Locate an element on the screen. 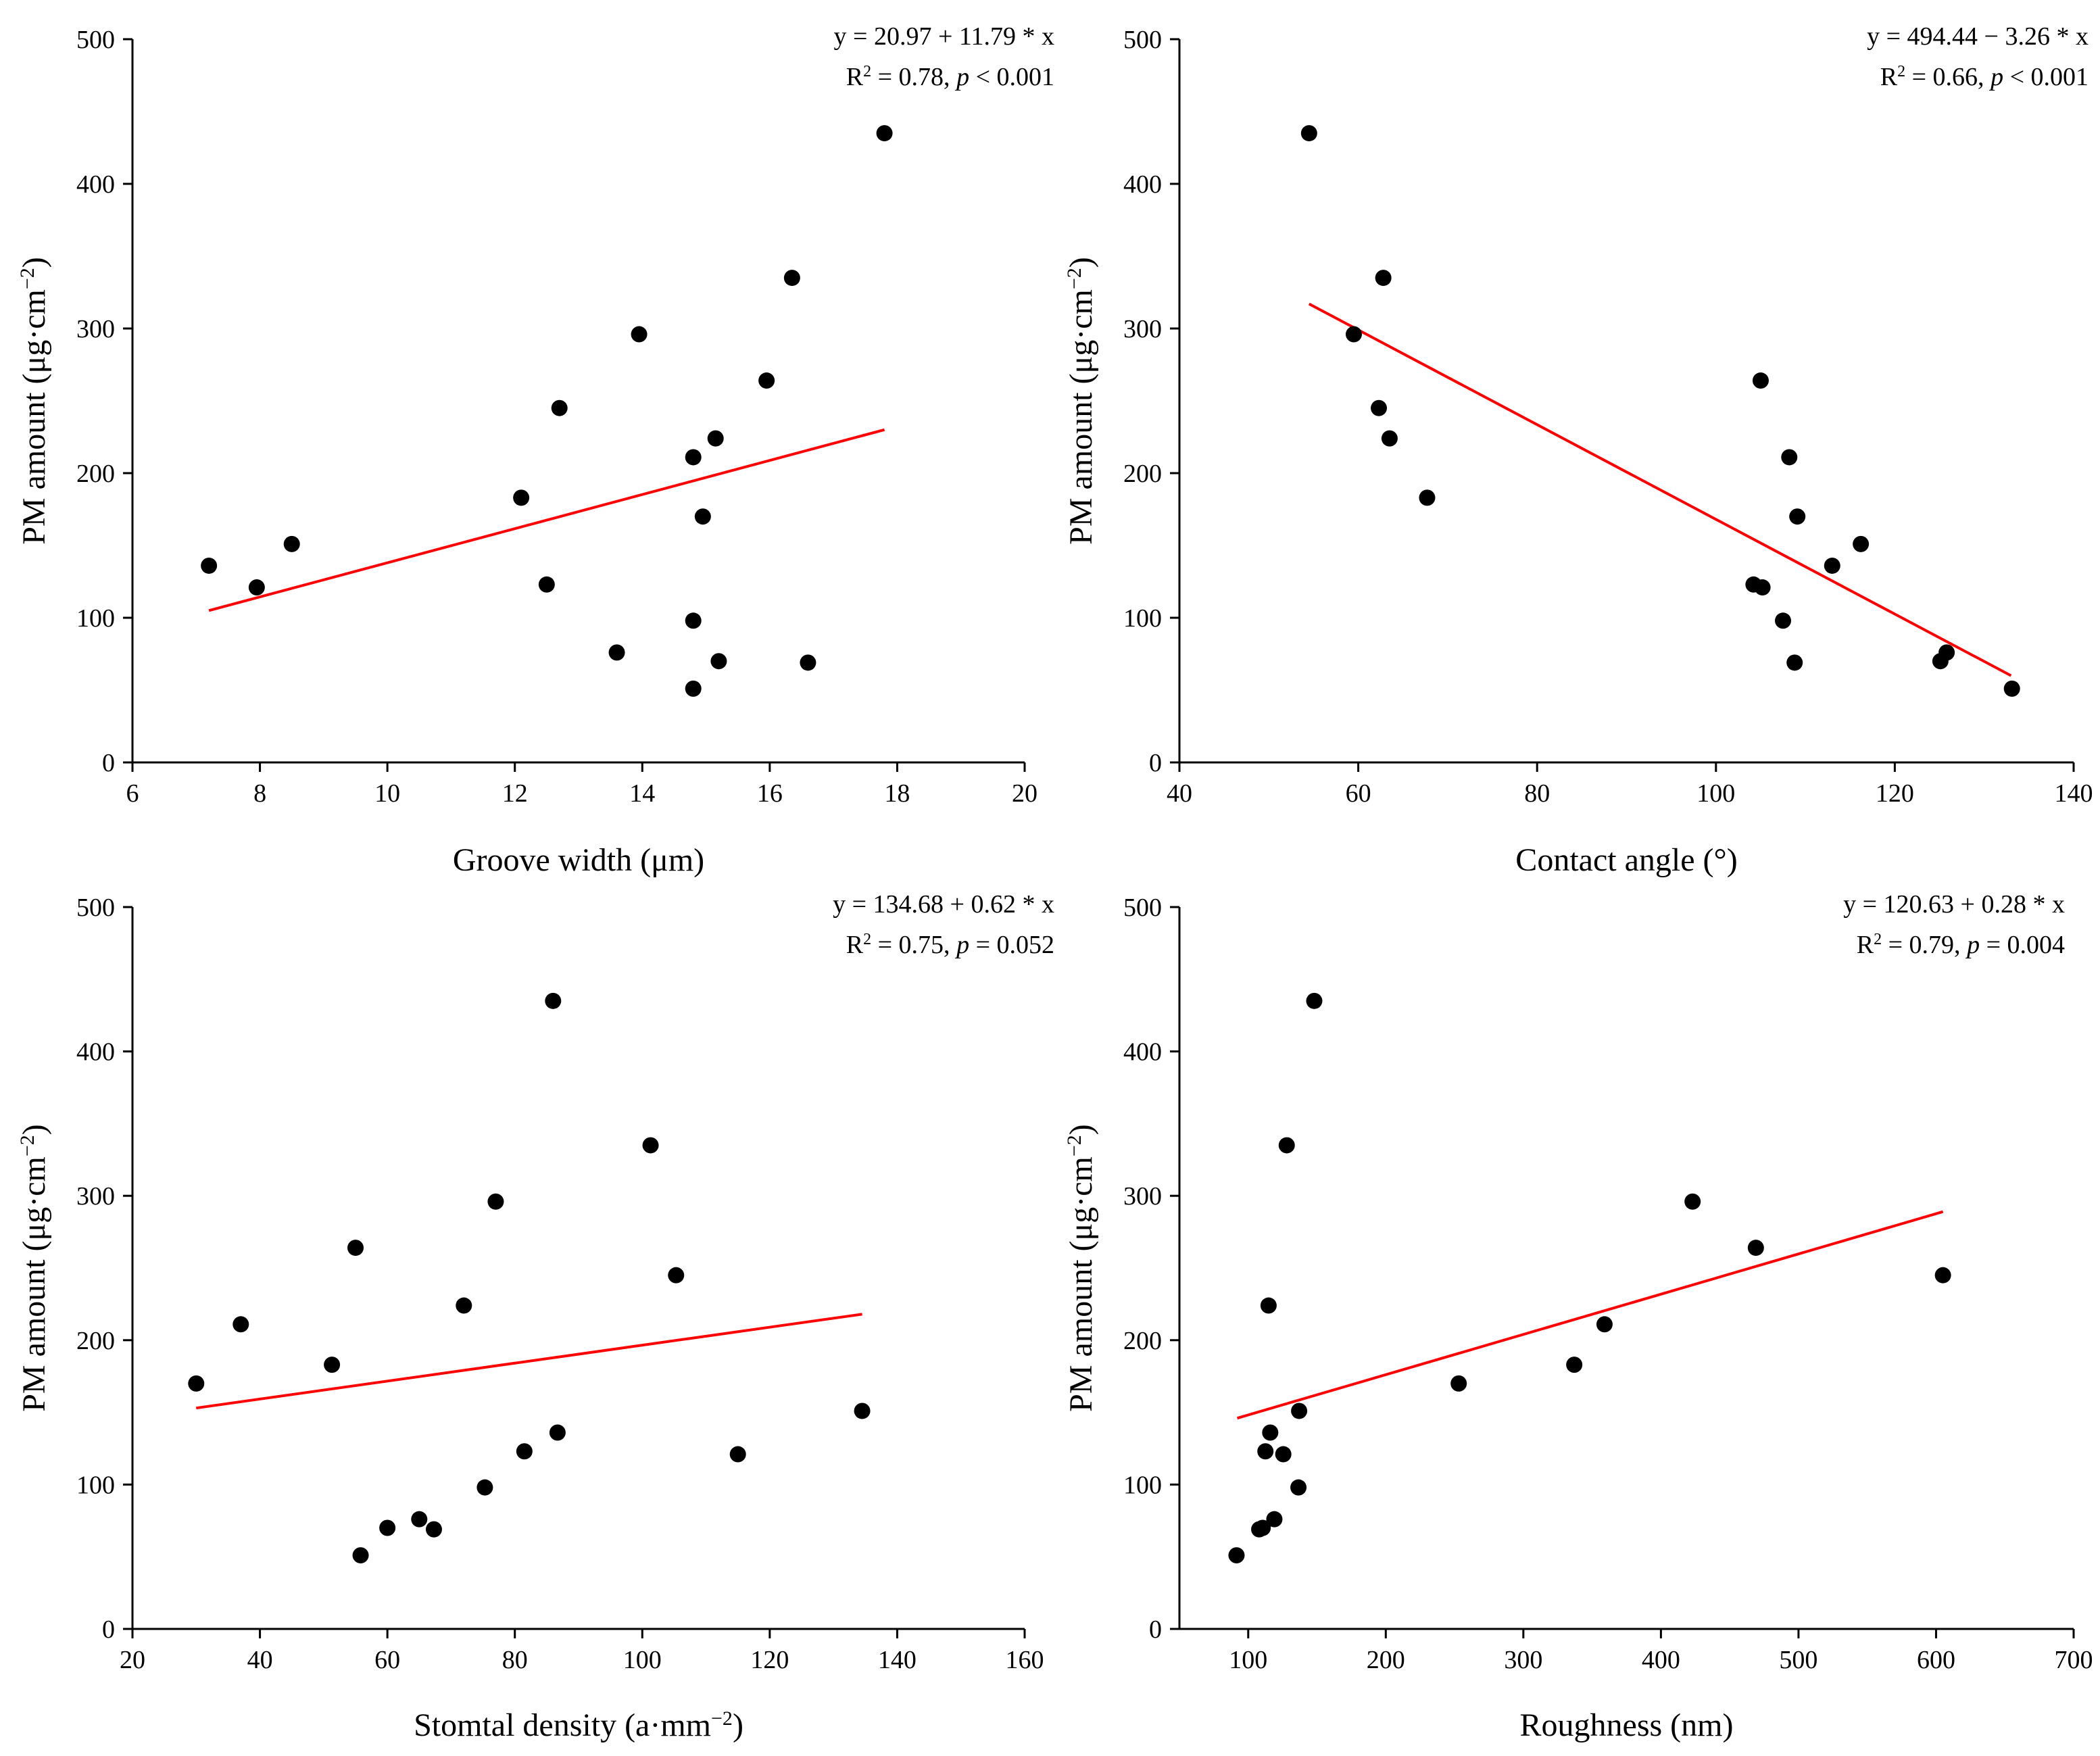 This screenshot has width=2100, height=1756. y-tick-label: 0 is located at coordinates (108, 1629).